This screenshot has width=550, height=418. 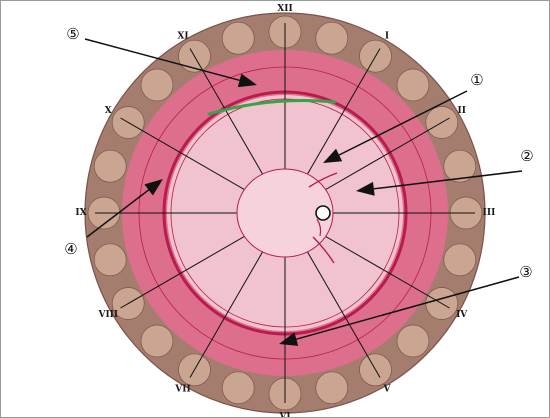 What do you see at coordinates (387, 390) in the screenshot?
I see `clock-label-v: V` at bounding box center [387, 390].